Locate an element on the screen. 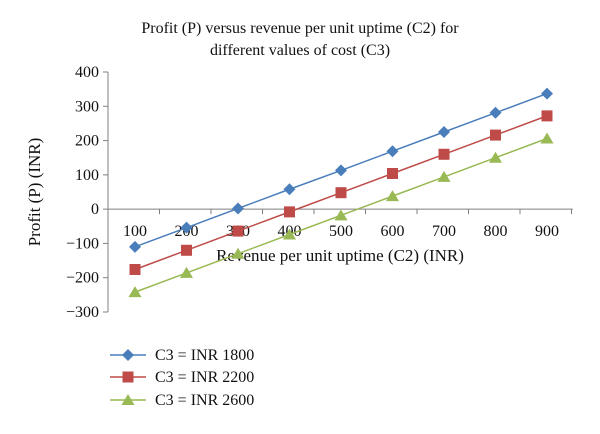 This screenshot has height=434, width=600. y-tick-label: −100 is located at coordinates (82, 243).